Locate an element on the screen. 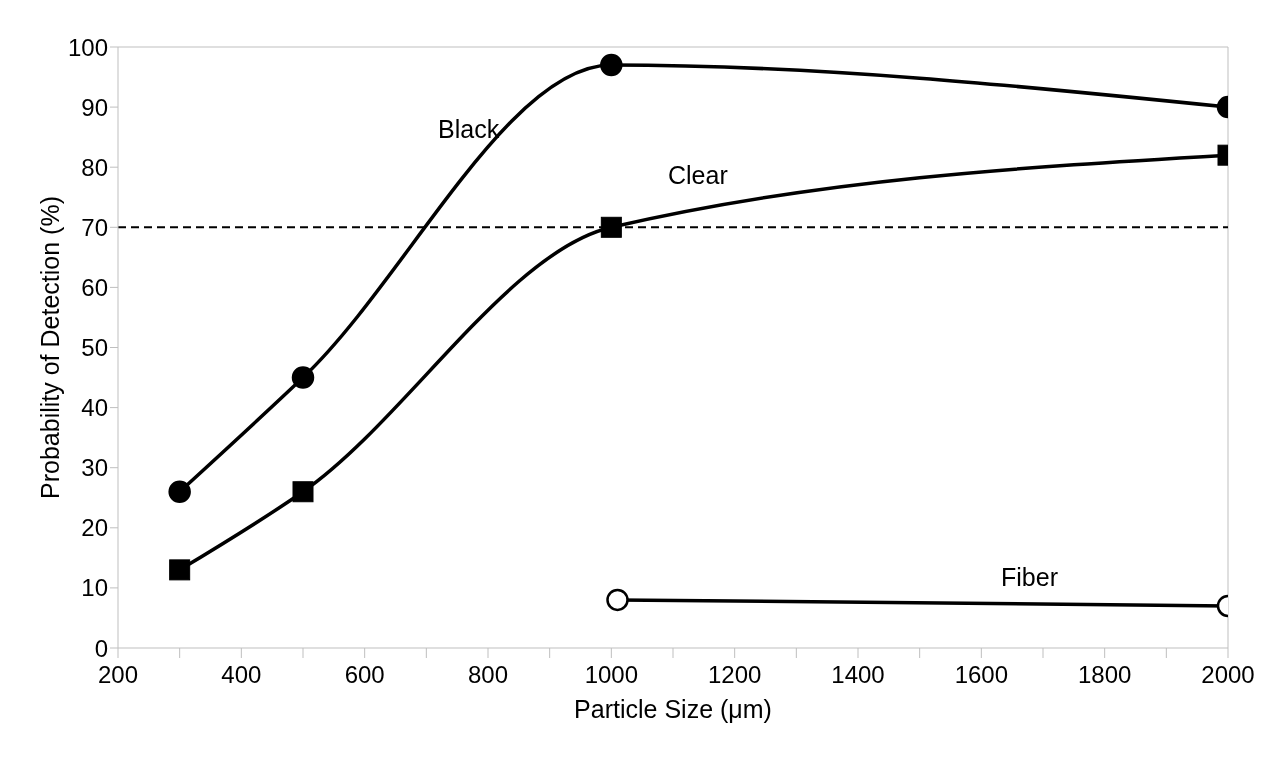  y-axis-title: Probability of Detection (%) is located at coordinates (49, 347).